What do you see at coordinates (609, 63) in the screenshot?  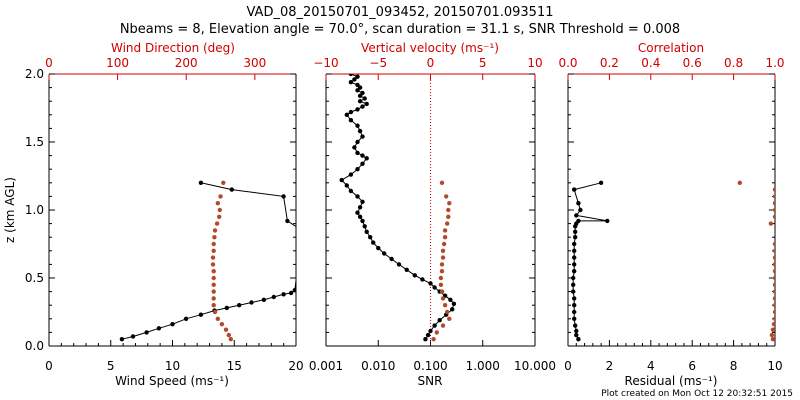 I see `top-tick-label: 0.2` at bounding box center [609, 63].